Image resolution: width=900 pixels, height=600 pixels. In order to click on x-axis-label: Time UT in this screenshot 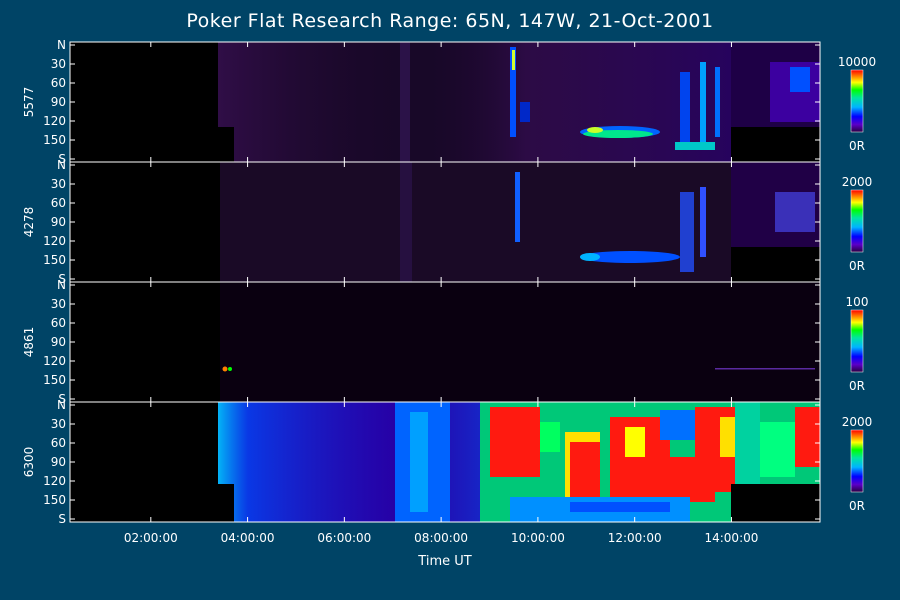, I will do `click(445, 561)`.